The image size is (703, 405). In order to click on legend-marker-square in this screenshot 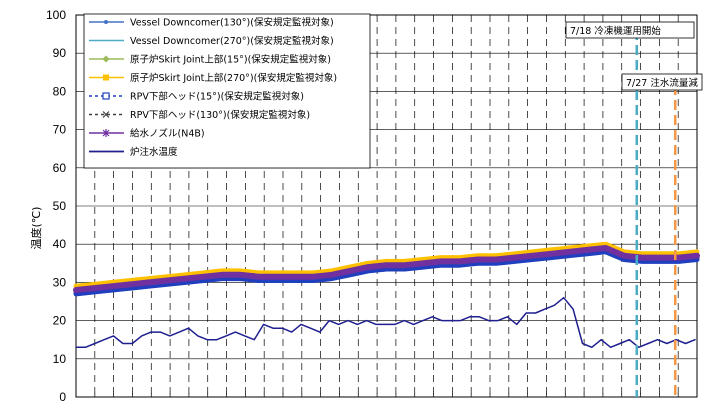, I will do `click(106, 77)`.